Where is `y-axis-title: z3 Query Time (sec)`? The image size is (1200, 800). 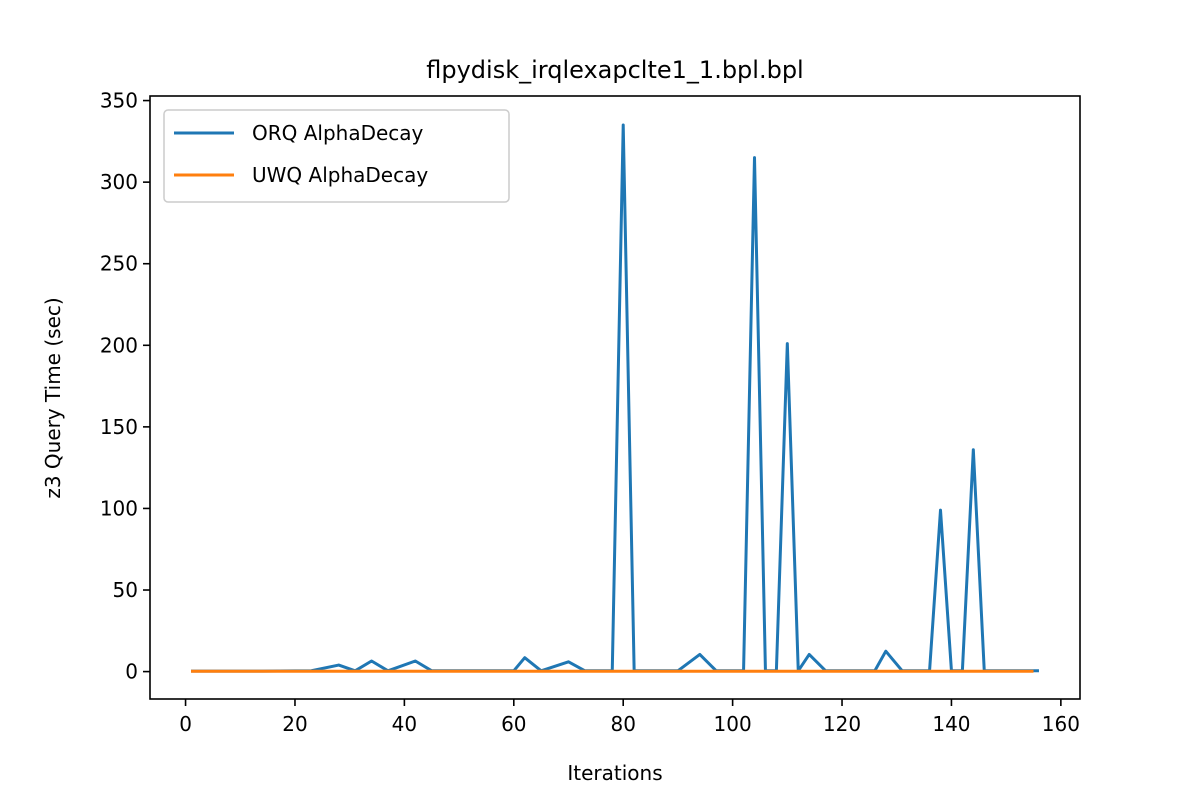 y-axis-title: z3 Query Time (sec) is located at coordinates (53, 397).